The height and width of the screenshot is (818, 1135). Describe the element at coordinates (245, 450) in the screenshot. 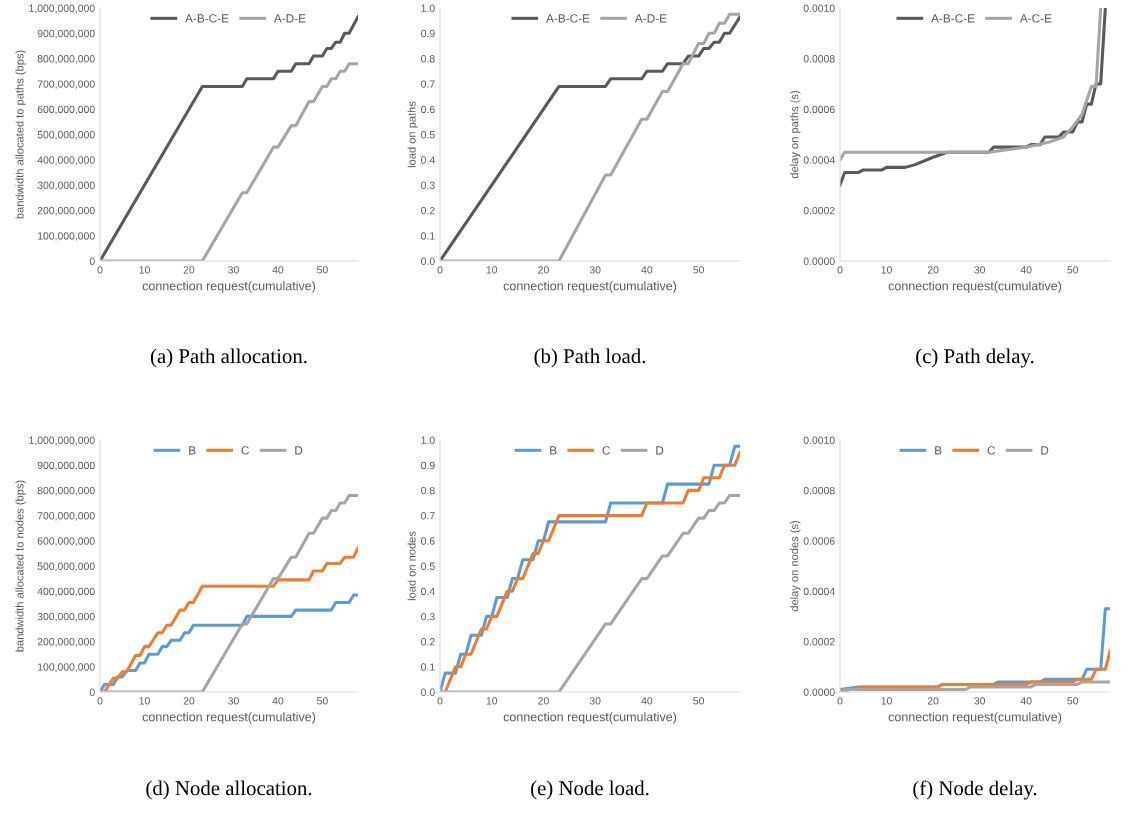

I see `legend-label: C` at that location.